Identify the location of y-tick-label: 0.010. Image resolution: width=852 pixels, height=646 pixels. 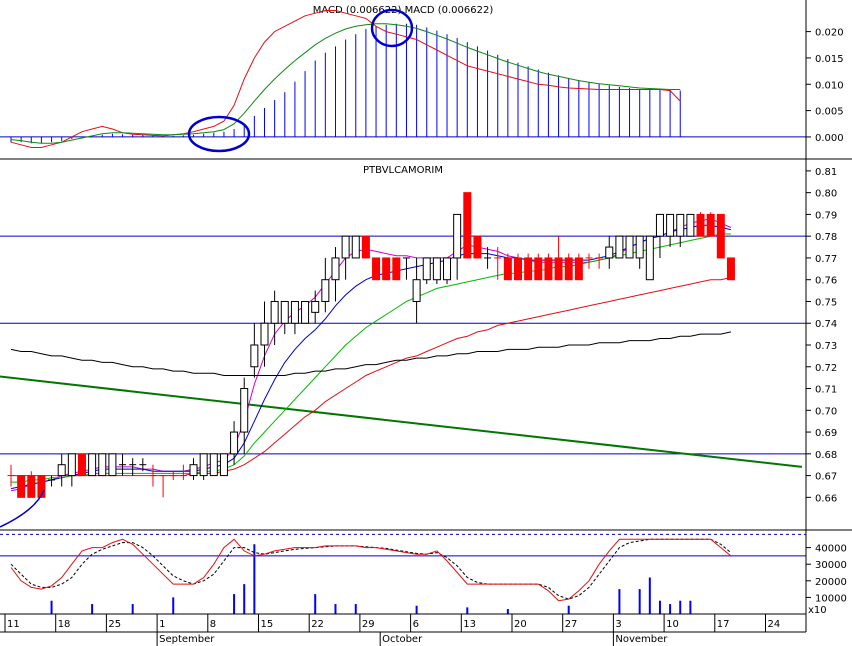
(829, 85).